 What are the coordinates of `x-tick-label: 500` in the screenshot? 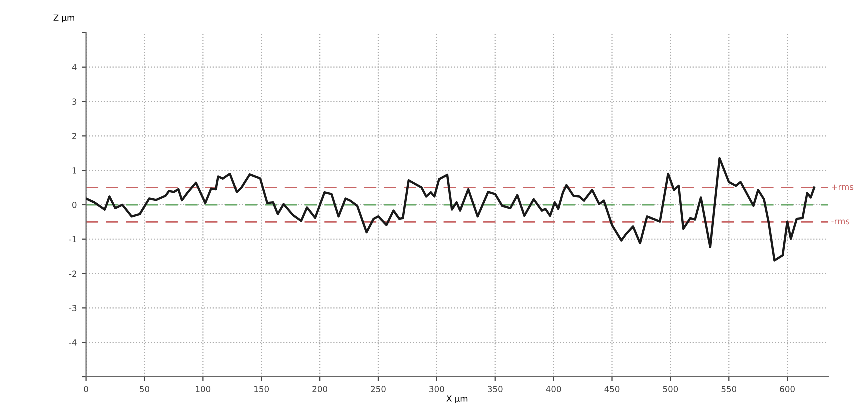 It's located at (670, 389).